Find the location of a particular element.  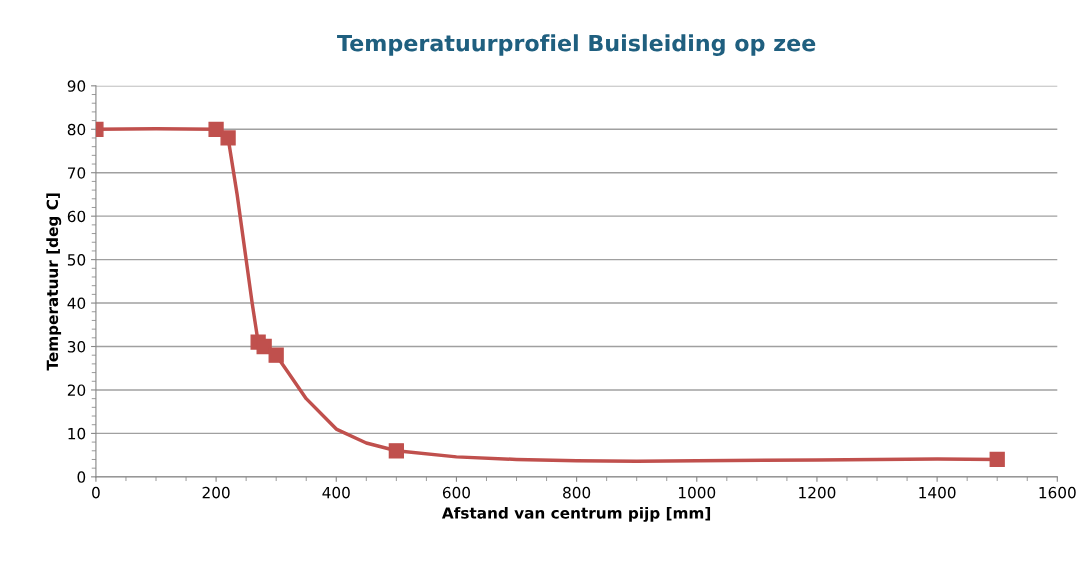

y-axis-title: Temperatuur [deg C] is located at coordinates (54, 282).